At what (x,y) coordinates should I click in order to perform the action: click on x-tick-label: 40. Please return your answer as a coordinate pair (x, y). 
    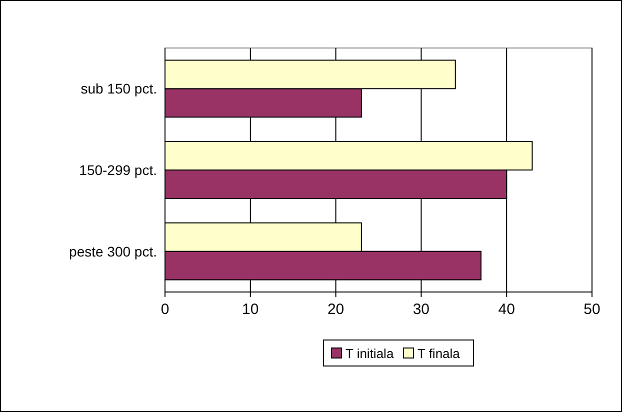
    Looking at the image, I should click on (506, 309).